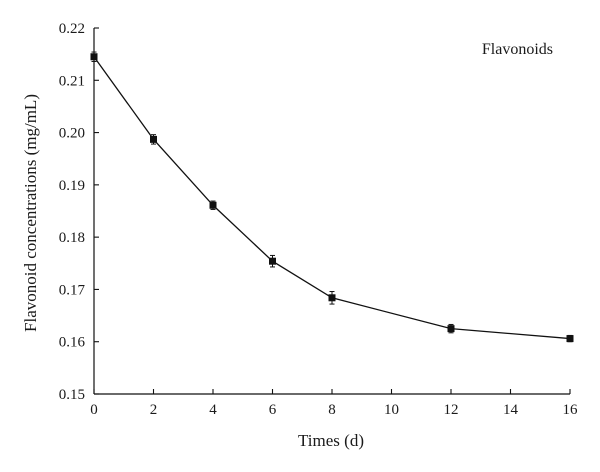 The height and width of the screenshot is (472, 600). Describe the element at coordinates (511, 410) in the screenshot. I see `x-tick-label-14: 14` at that location.